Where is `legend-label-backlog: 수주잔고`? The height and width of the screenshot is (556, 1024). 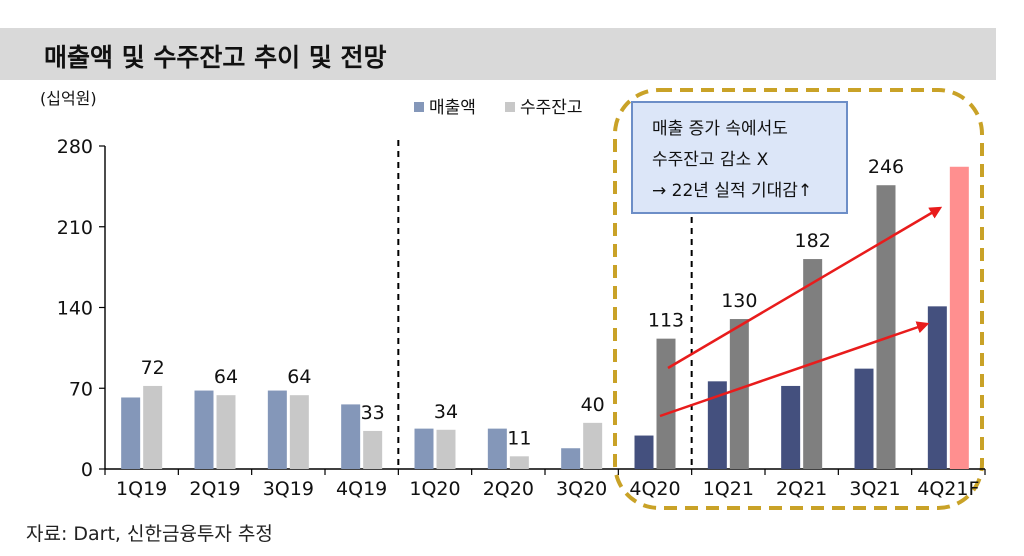 legend-label-backlog: 수주잔고 is located at coordinates (551, 108).